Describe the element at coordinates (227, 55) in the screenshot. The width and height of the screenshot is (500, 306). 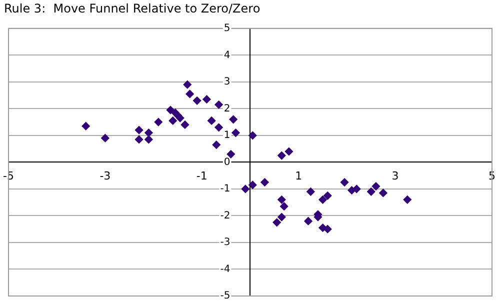
I see `y-tick-label: 4` at that location.